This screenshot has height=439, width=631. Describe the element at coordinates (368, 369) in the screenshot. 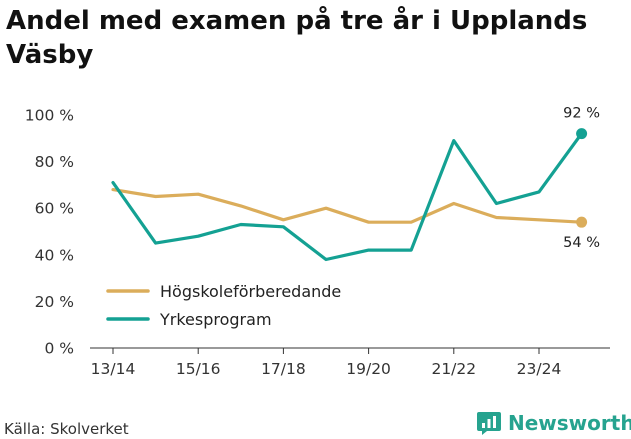

I see `x-tick-label: 19/20` at that location.